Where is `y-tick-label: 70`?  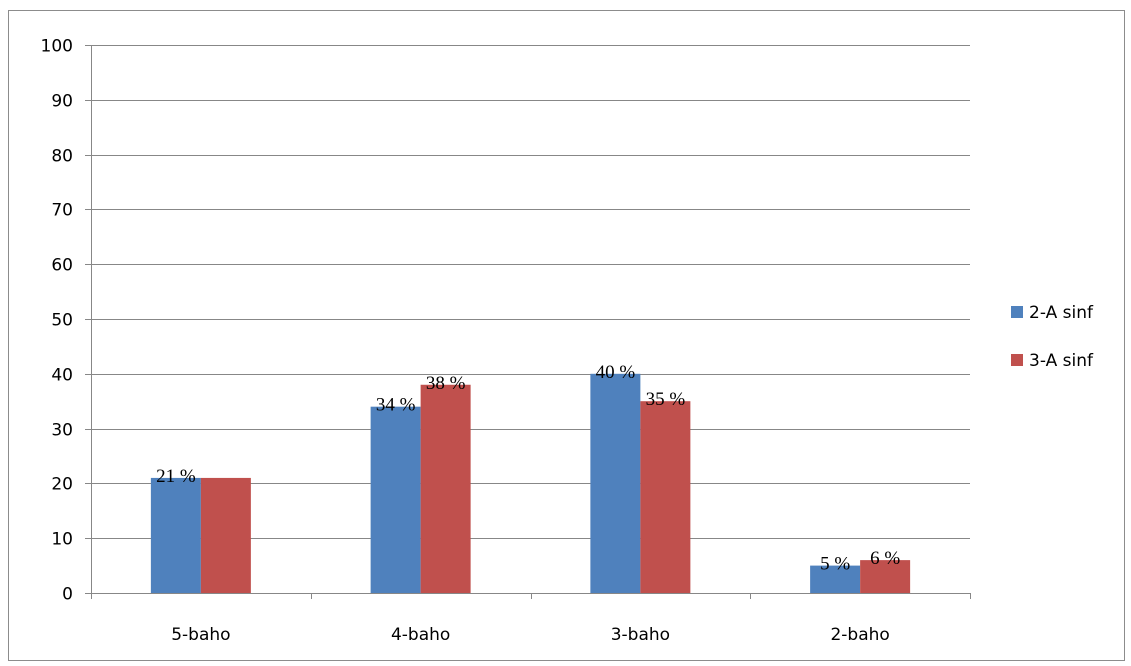 y-tick-label: 70 is located at coordinates (62, 211).